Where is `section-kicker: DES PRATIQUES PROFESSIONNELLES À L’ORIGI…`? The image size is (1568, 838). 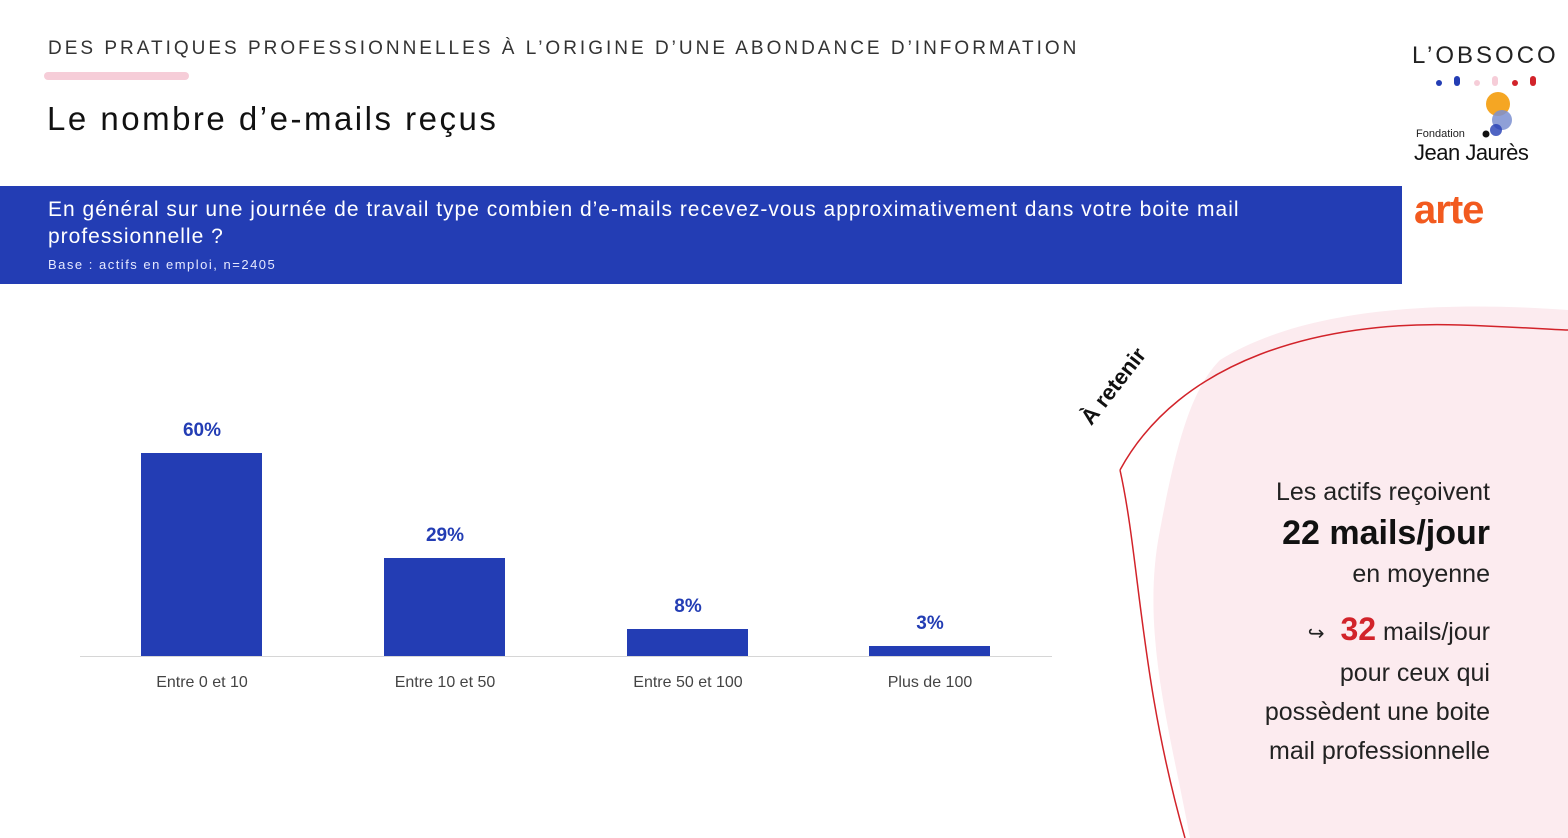 section-kicker: DES PRATIQUES PROFESSIONNELLES À L’ORIGI… is located at coordinates (564, 48).